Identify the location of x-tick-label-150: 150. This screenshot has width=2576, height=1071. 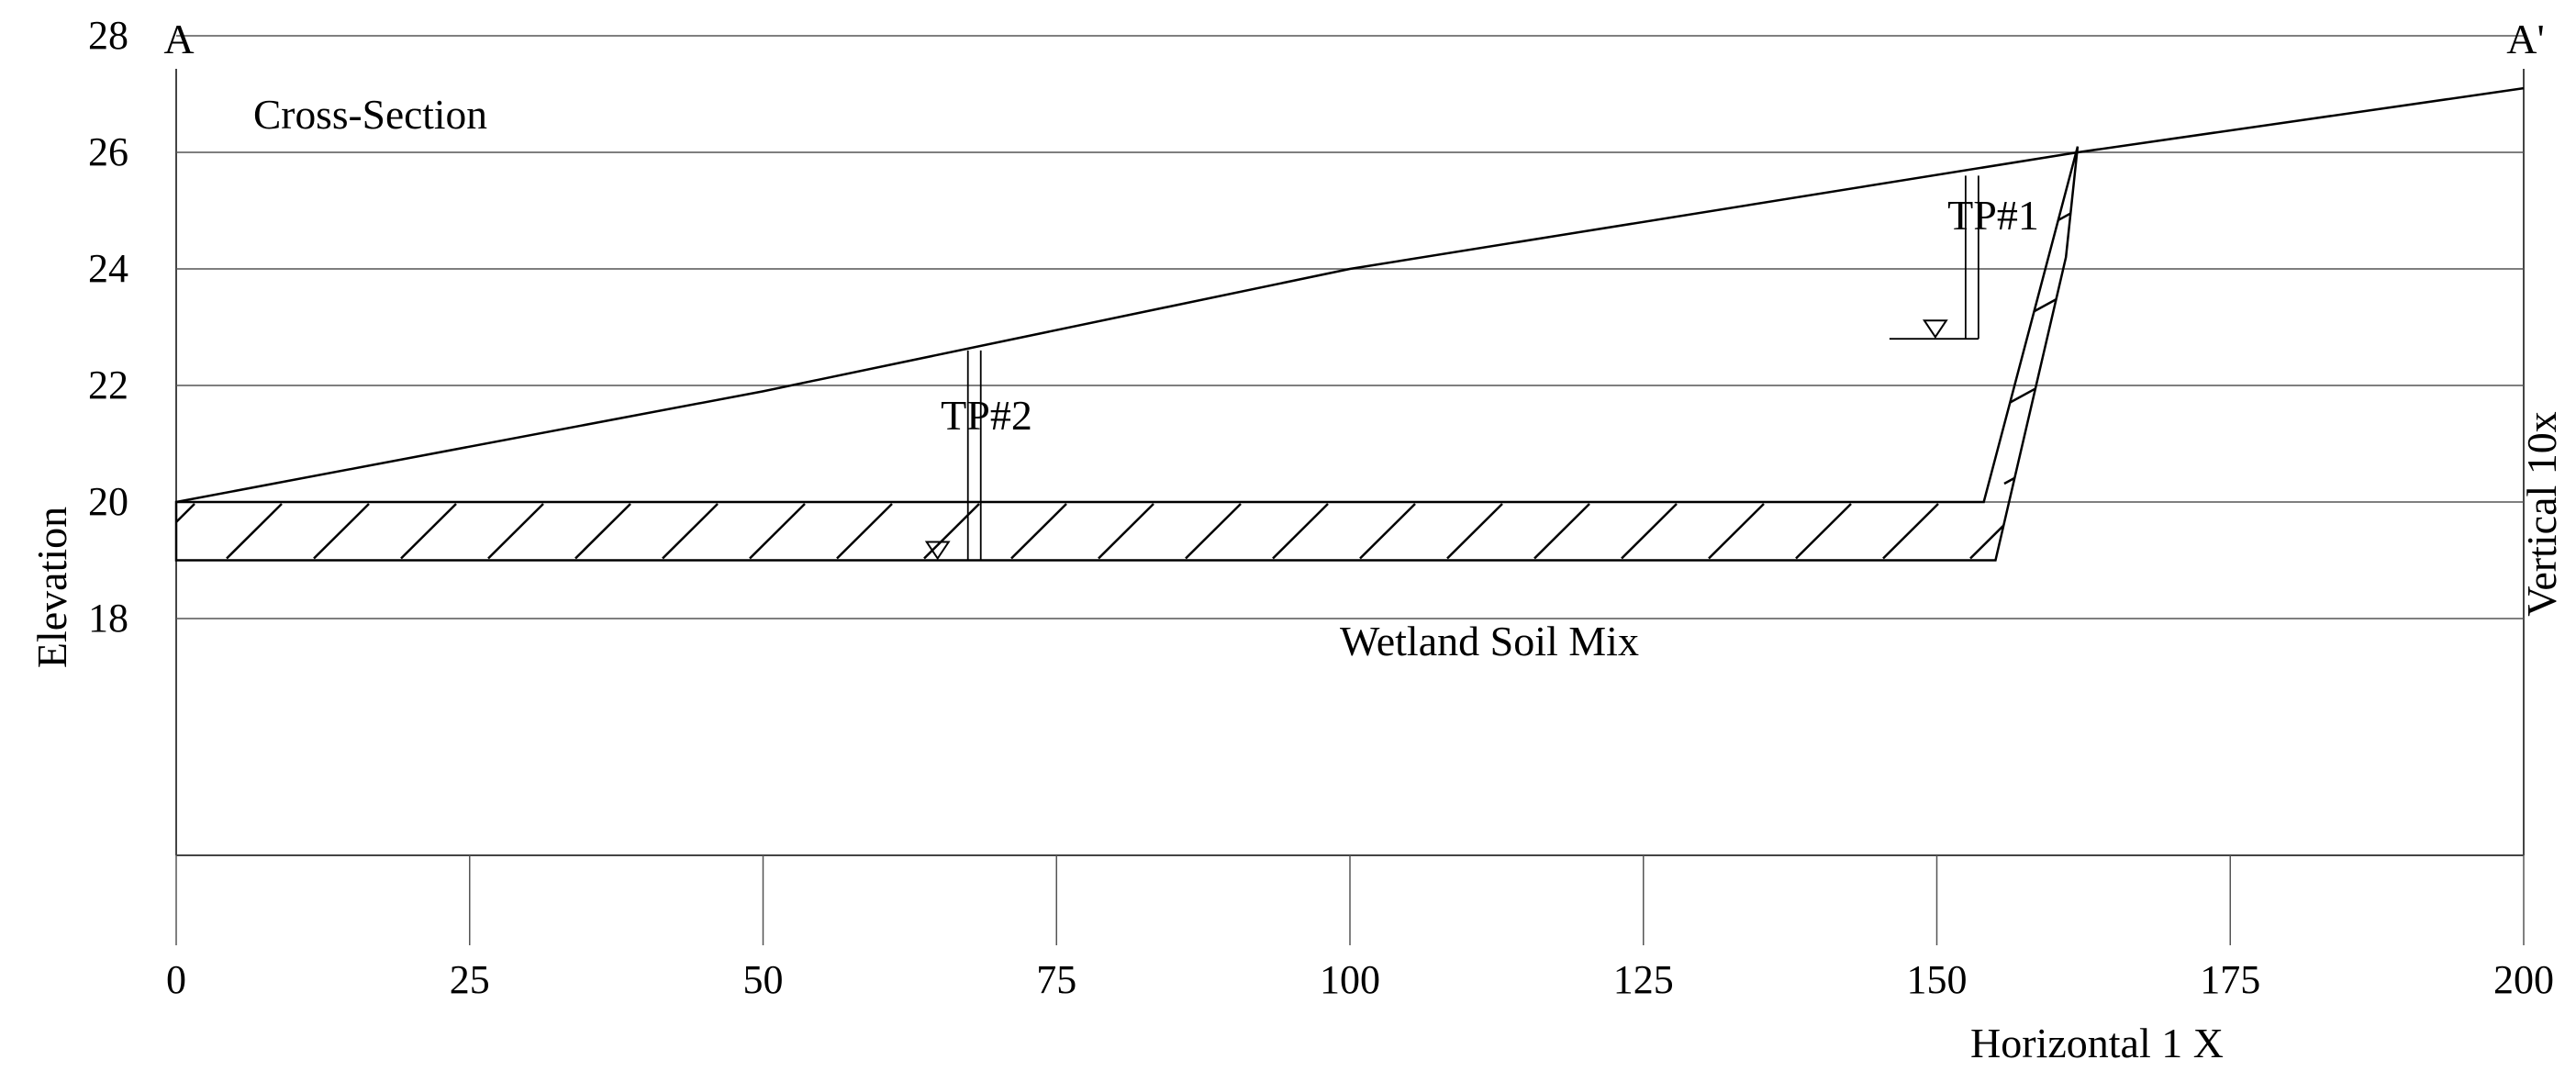
(1937, 979).